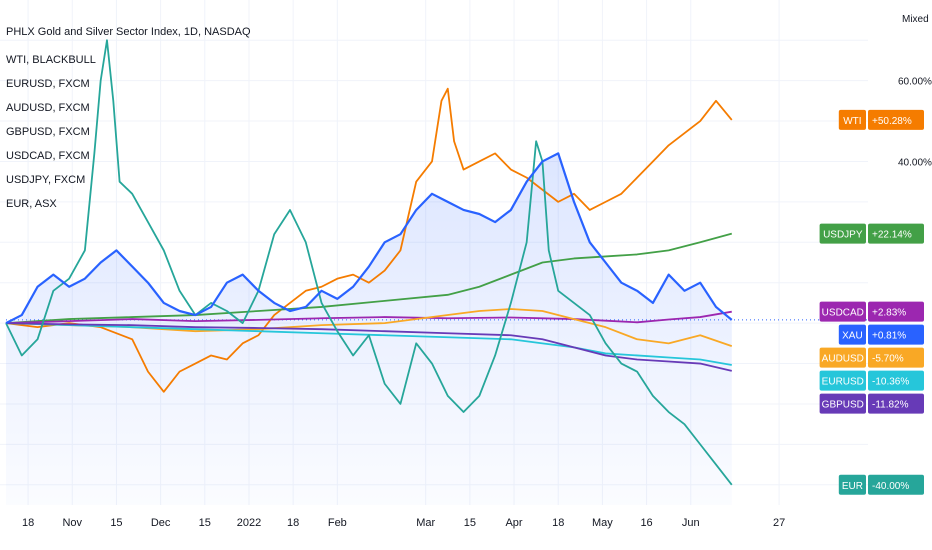 Image resolution: width=932 pixels, height=550 pixels. What do you see at coordinates (369, 278) in the screenshot?
I see `series-line-usdjpy` at bounding box center [369, 278].